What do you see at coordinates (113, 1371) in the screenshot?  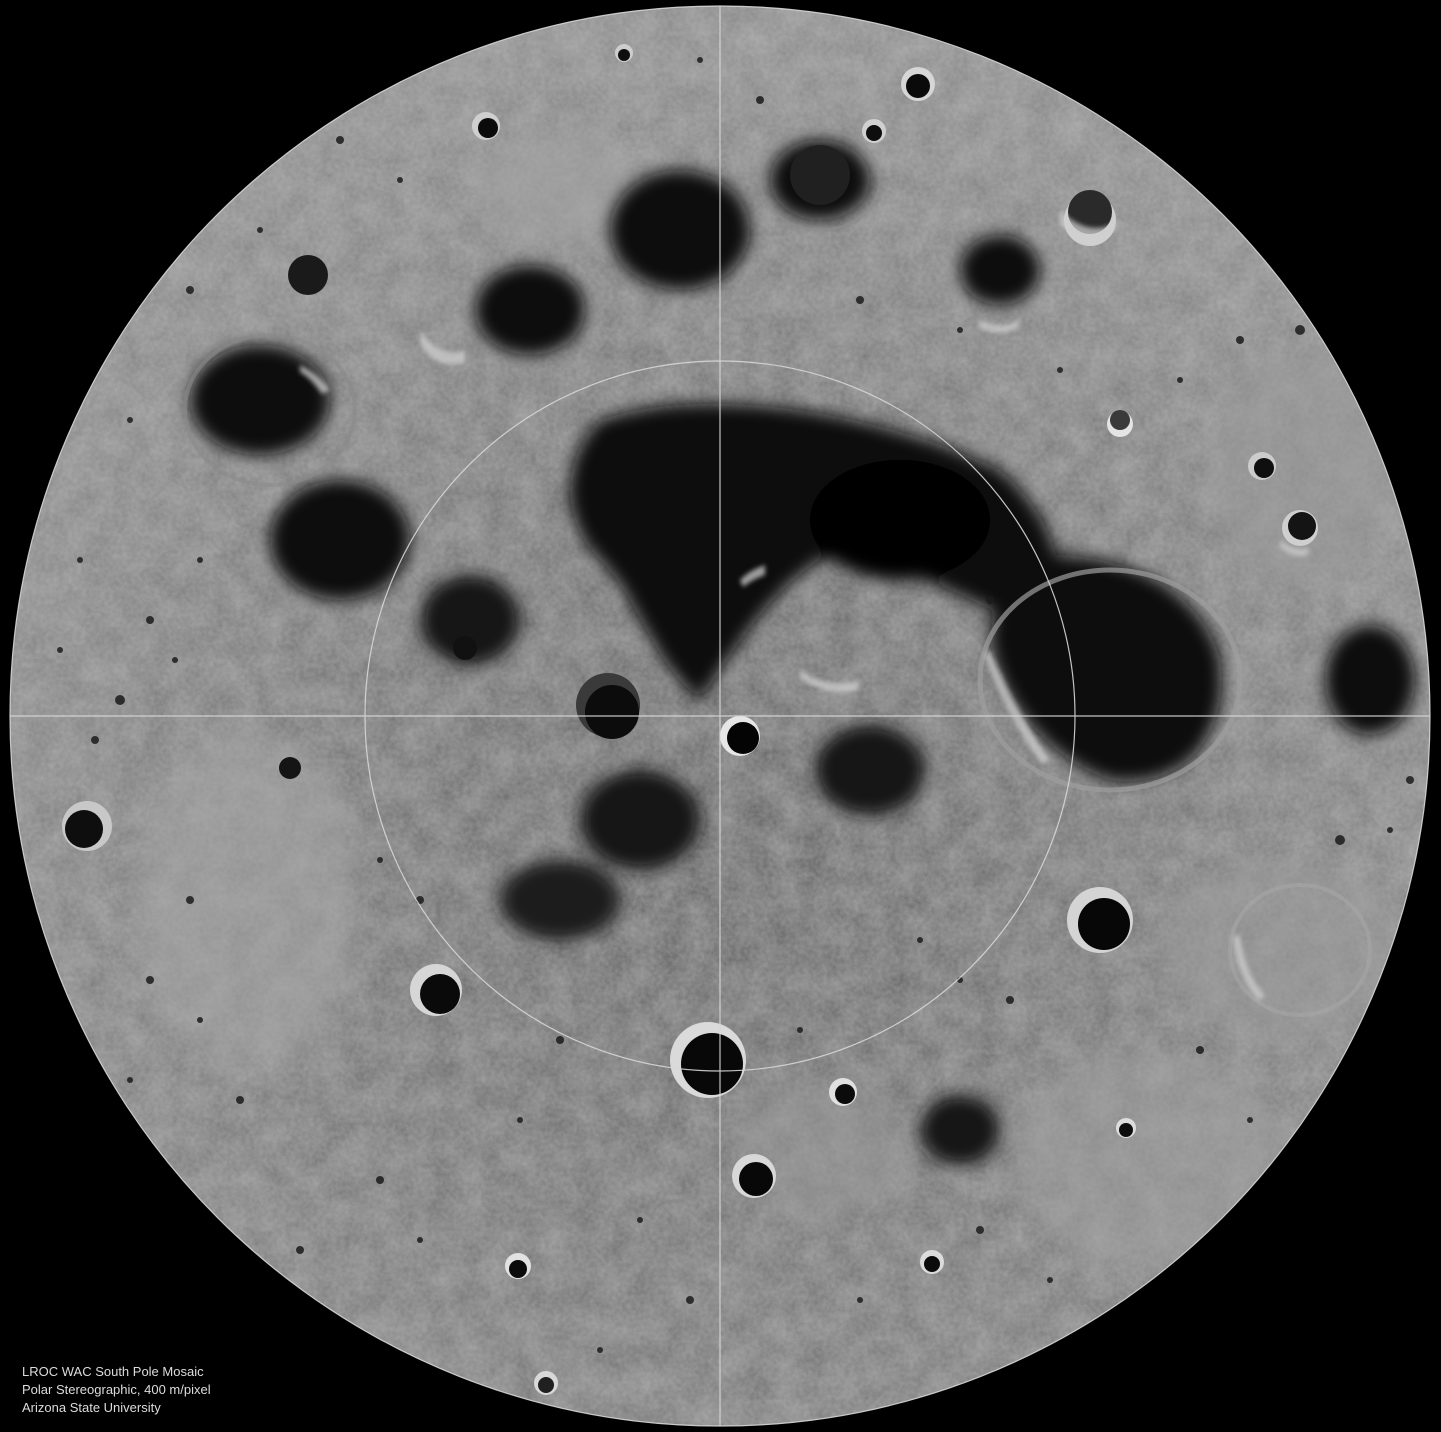 I see `caption-mission-line: LROC WAC South Pole Mosaic` at bounding box center [113, 1371].